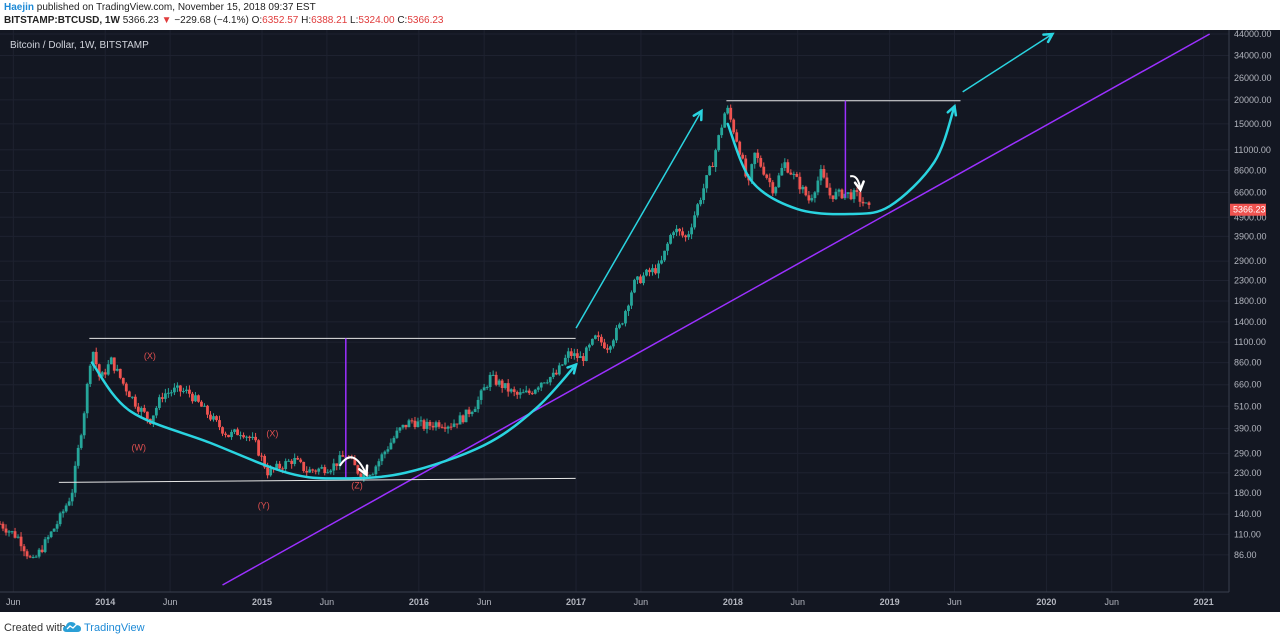  What do you see at coordinates (1250, 261) in the screenshot?
I see `y-tick-label: 2900.00` at bounding box center [1250, 261].